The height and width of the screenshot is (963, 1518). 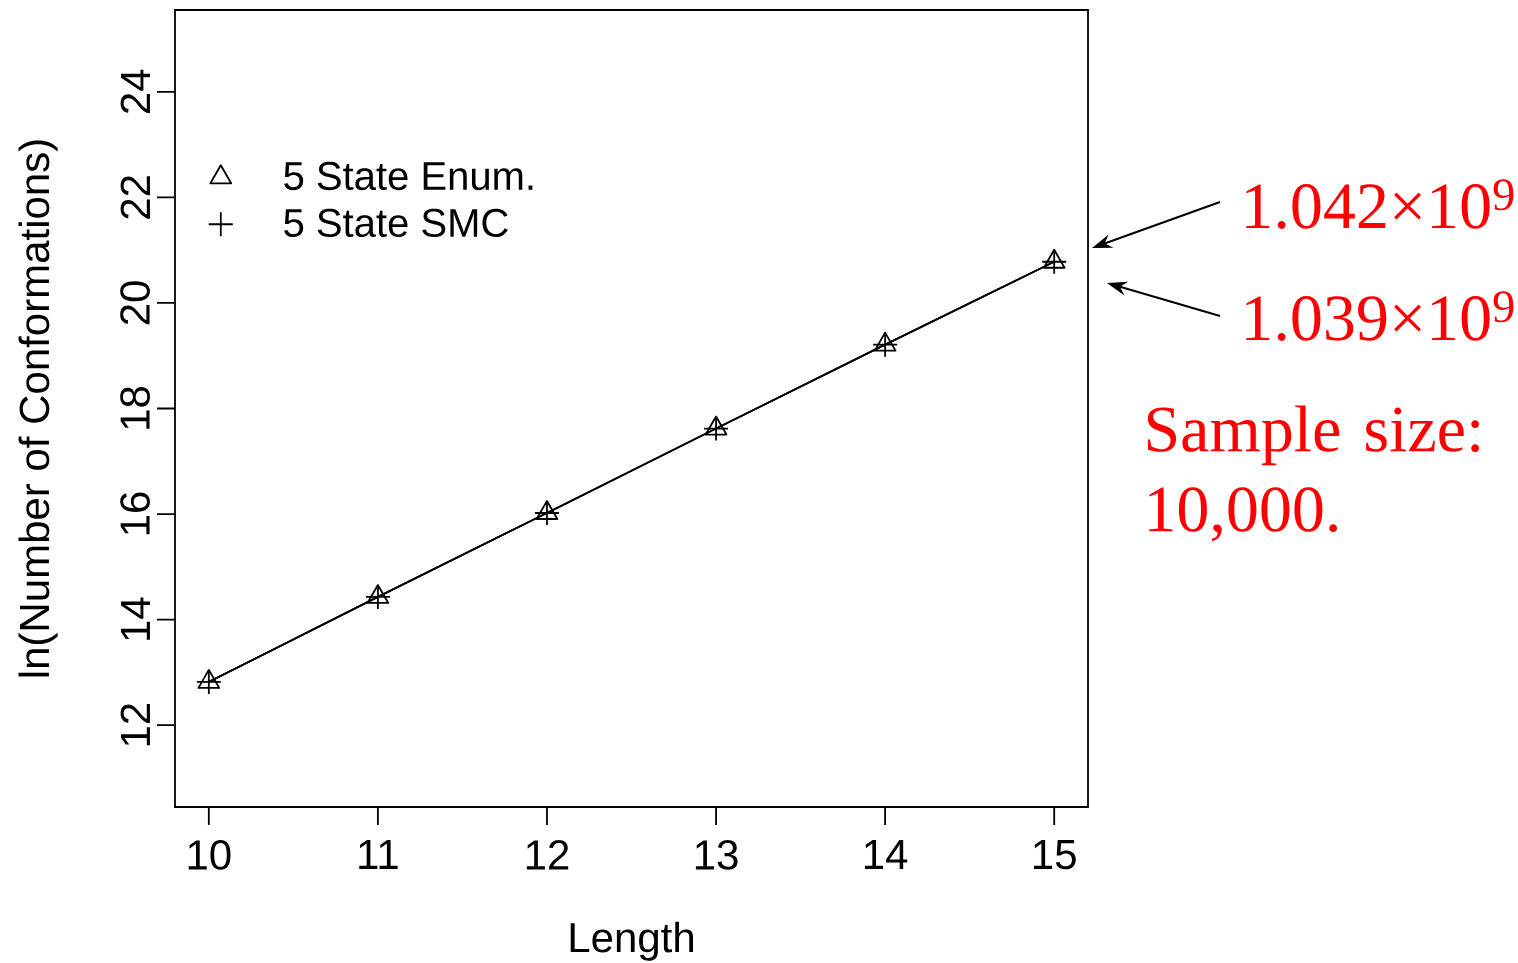 What do you see at coordinates (135, 618) in the screenshot?
I see `y-tick-label: 14` at bounding box center [135, 618].